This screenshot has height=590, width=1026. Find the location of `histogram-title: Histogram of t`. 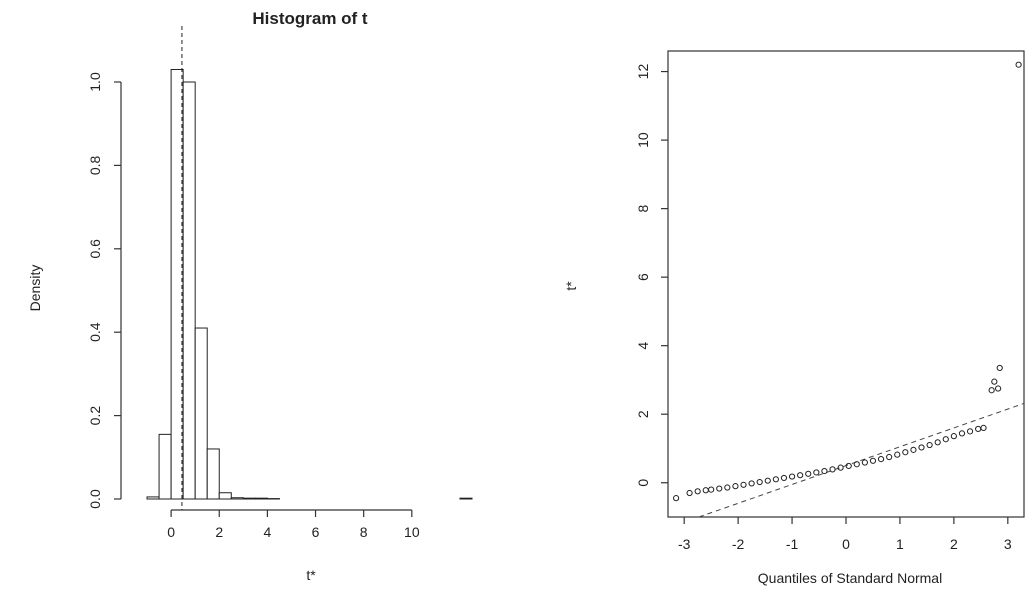

histogram-title: Histogram of t is located at coordinates (310, 18).